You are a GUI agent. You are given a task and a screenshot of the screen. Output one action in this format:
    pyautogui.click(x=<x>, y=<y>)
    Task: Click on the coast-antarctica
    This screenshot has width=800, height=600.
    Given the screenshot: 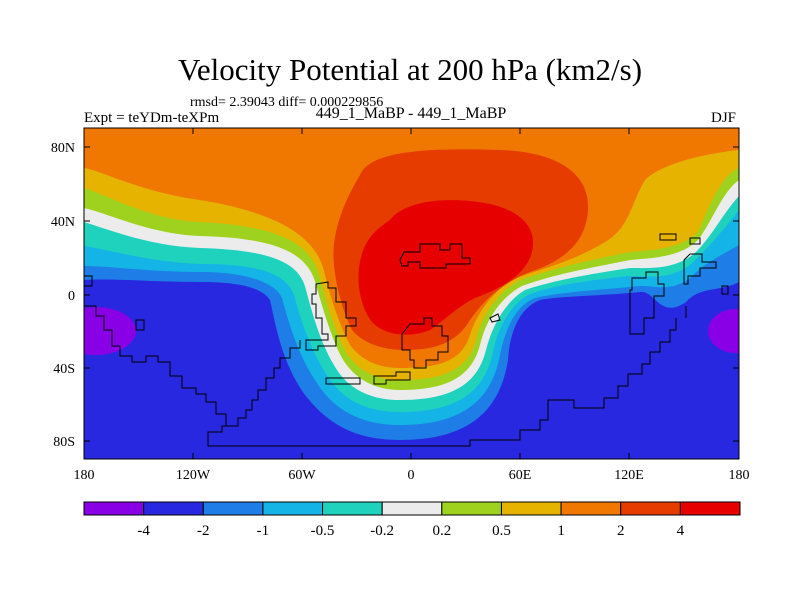 What is the action you would take?
    pyautogui.click(x=442, y=382)
    